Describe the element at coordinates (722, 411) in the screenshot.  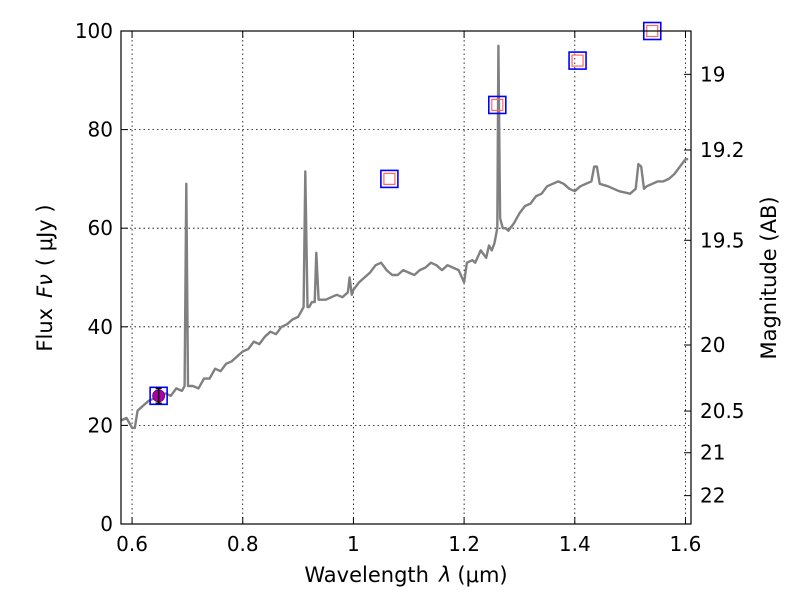
I see `y2-tick-label: 20.5` at that location.